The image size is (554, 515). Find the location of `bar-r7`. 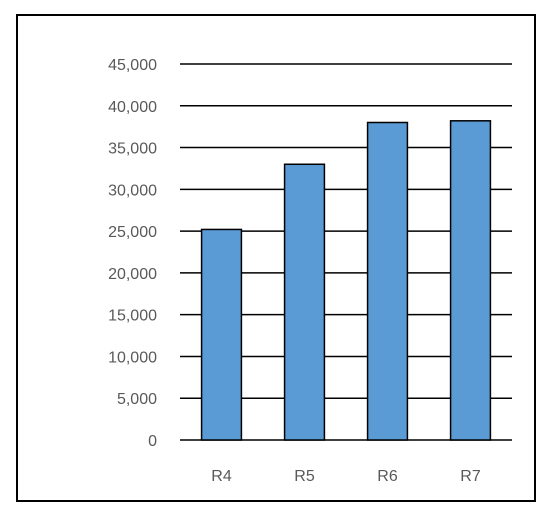

bar-r7 is located at coordinates (470, 280).